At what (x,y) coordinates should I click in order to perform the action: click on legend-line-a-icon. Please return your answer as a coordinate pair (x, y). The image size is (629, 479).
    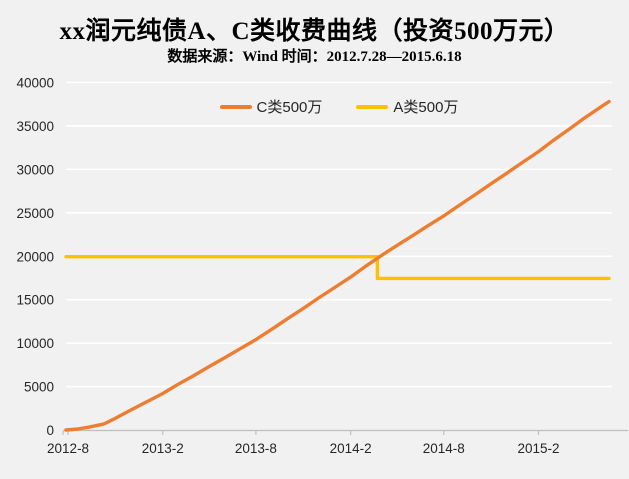
    Looking at the image, I should click on (372, 107).